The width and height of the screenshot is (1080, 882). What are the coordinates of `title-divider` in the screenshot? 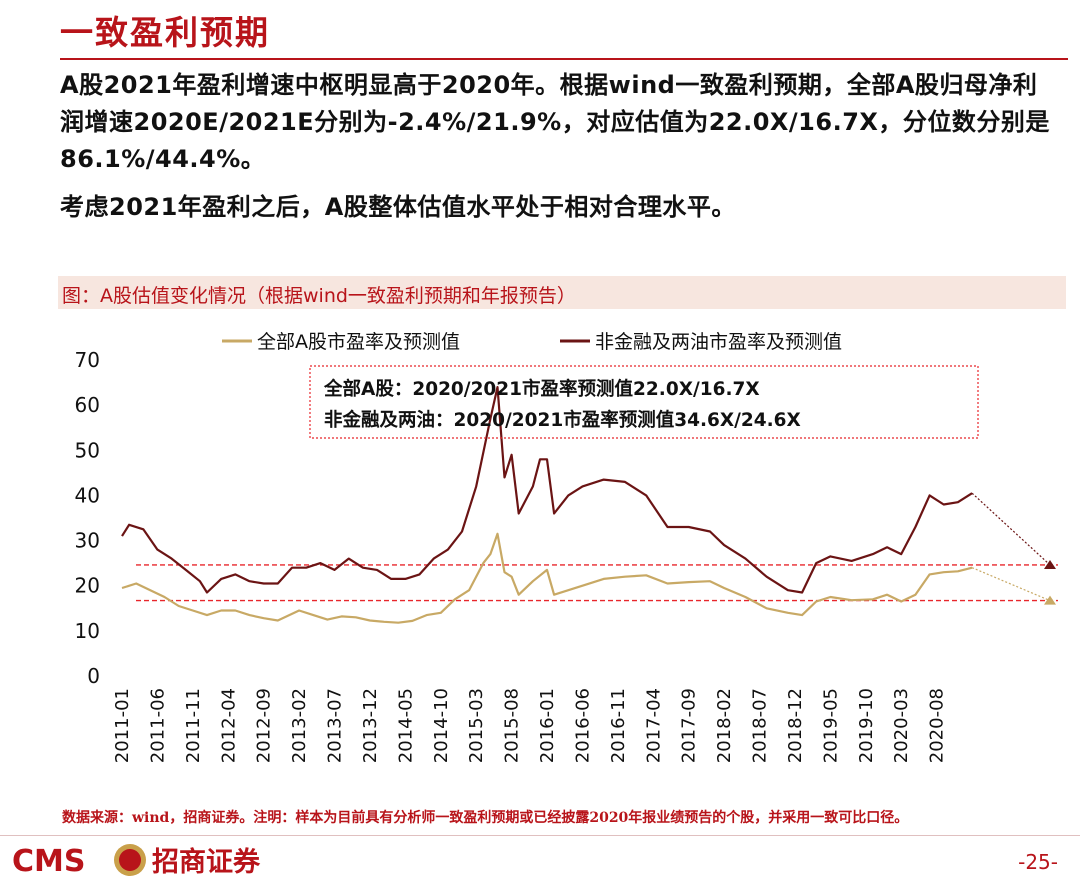 It's located at (564, 59).